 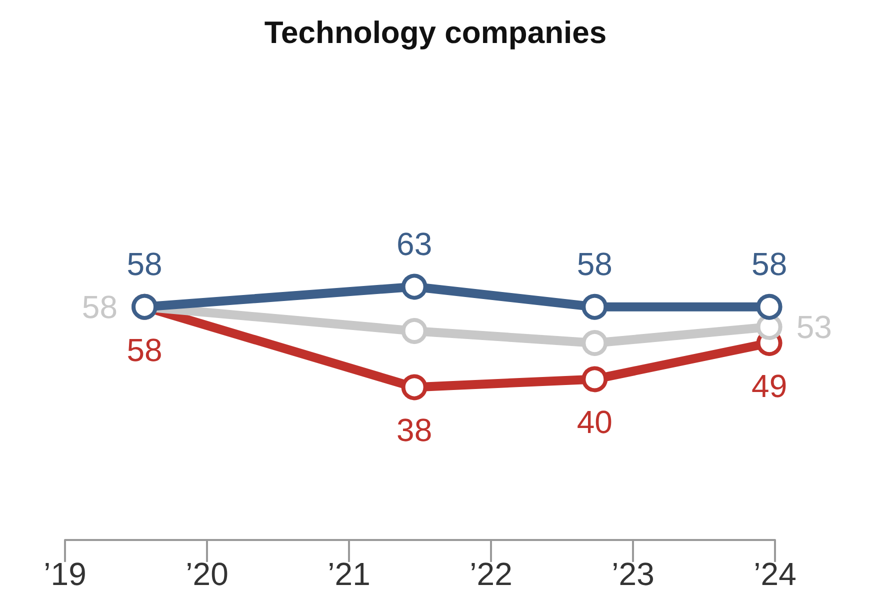 What do you see at coordinates (414, 430) in the screenshot?
I see `data-label: 38` at bounding box center [414, 430].